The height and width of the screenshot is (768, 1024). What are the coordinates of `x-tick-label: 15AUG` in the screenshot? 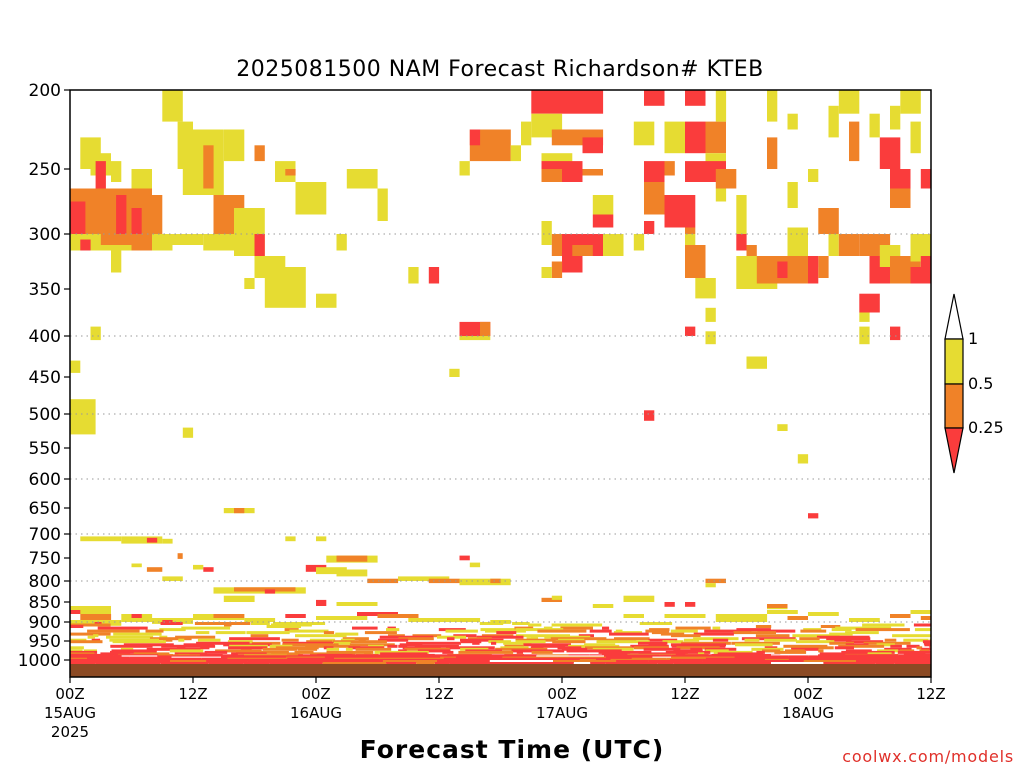 It's located at (70, 713).